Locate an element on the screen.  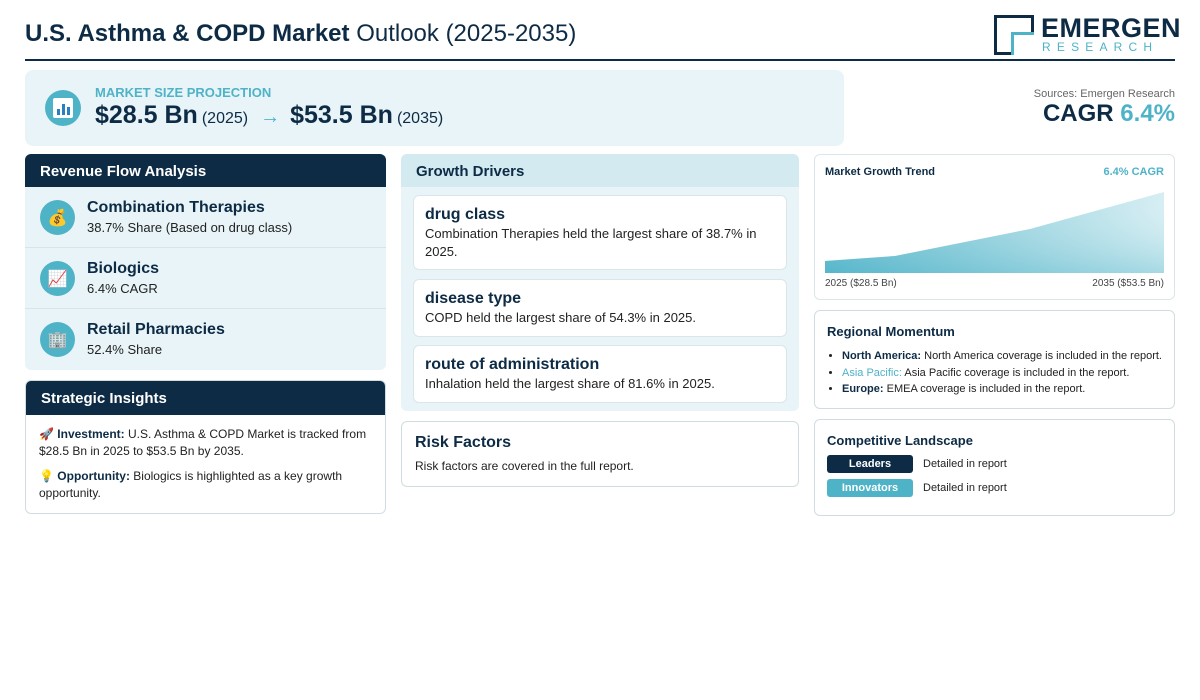
projection-values: $28.5 Bn (2025) → $53.5 Bn (2035) is located at coordinates (269, 115).